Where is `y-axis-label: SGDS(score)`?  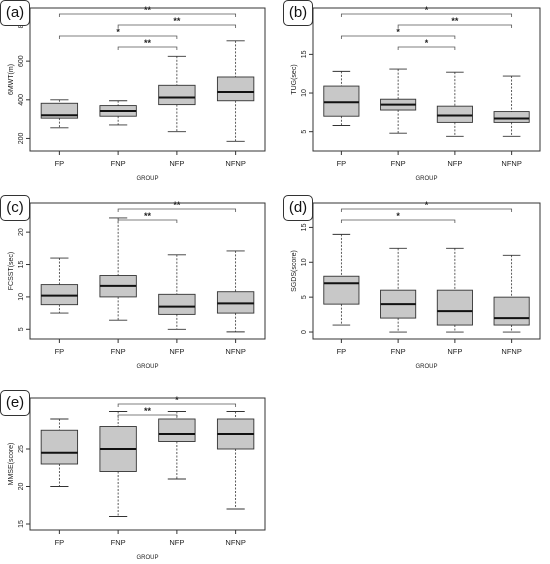 y-axis-label: SGDS(score) is located at coordinates (294, 271).